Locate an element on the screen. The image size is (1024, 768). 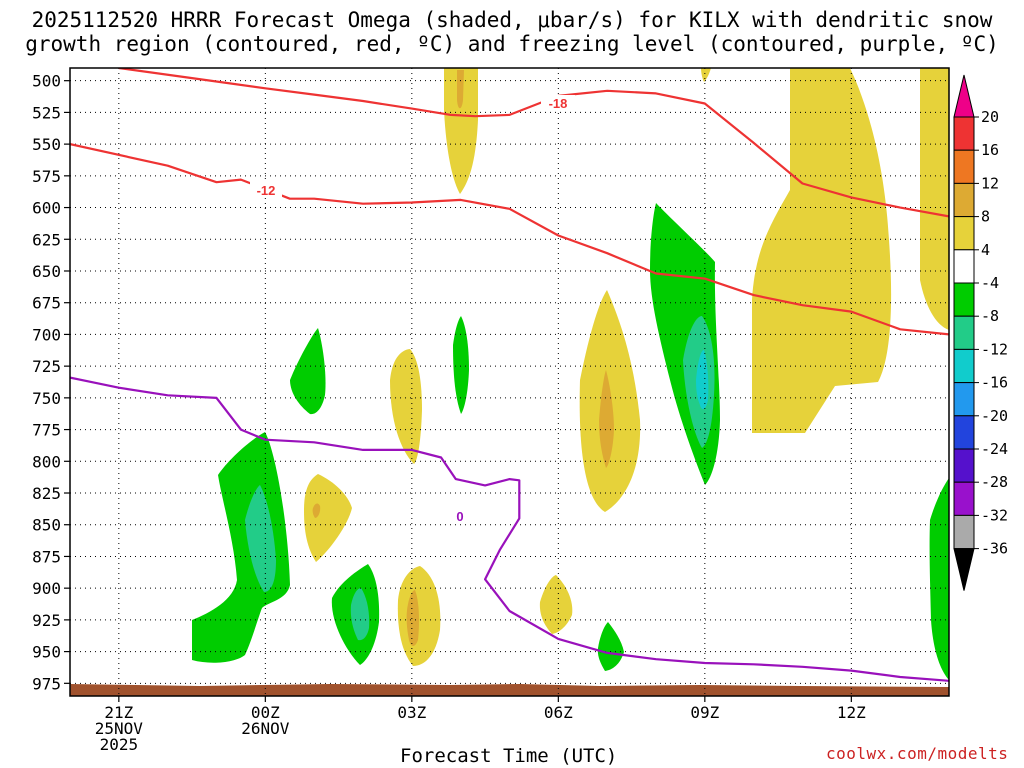
colorbar-label: -16 is located at coordinates (994, 383).